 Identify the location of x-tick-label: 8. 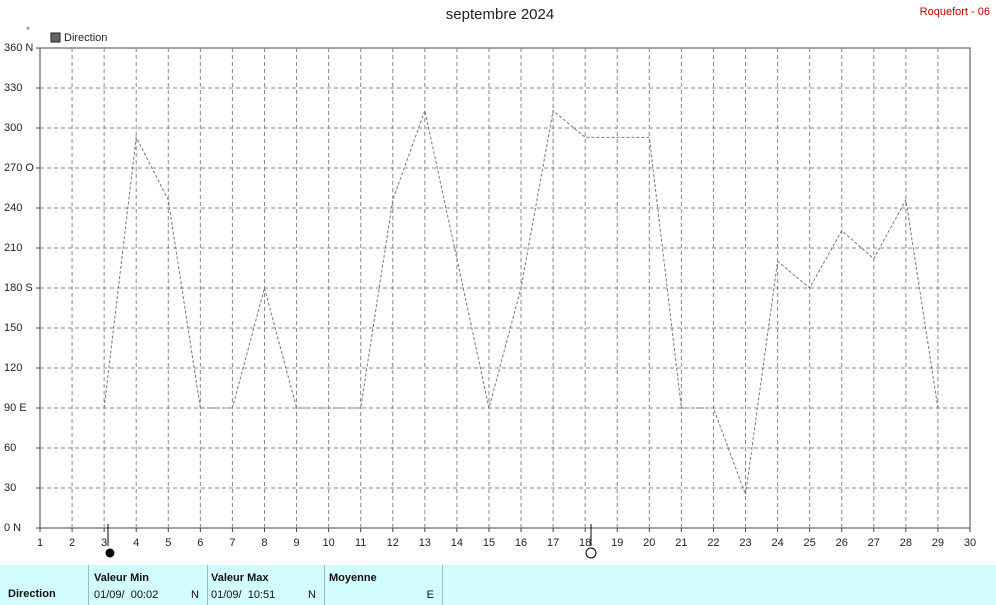
(264, 543).